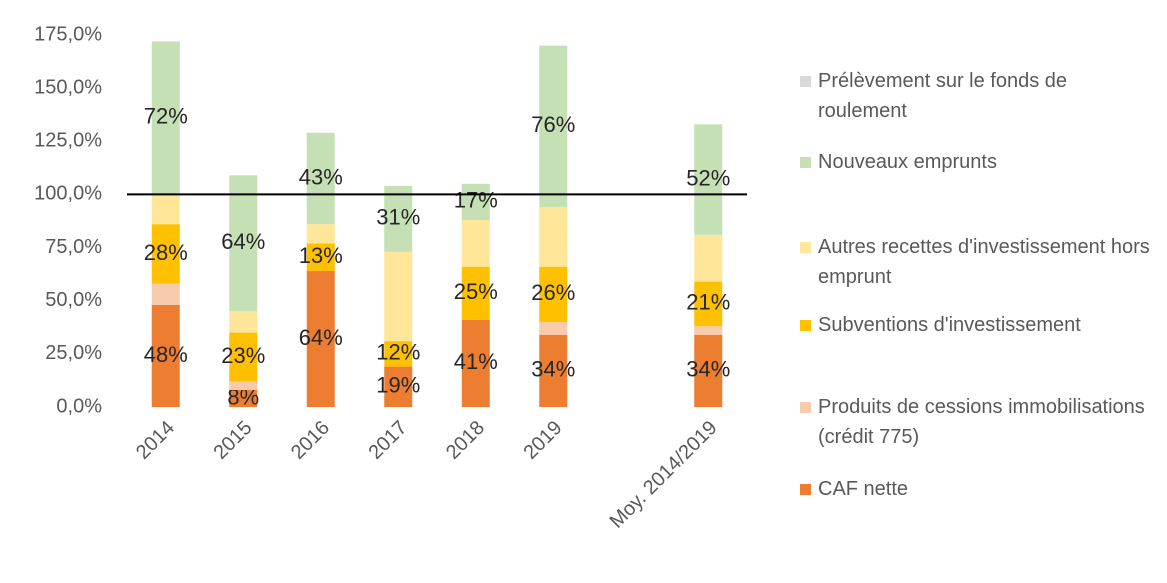 Image resolution: width=1167 pixels, height=583 pixels. I want to click on data-label: 23%, so click(243, 355).